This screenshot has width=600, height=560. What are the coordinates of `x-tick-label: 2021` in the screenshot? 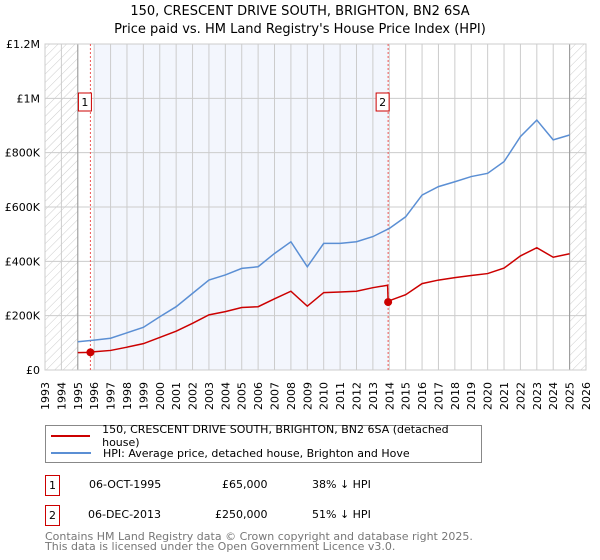 It's located at (504, 396).